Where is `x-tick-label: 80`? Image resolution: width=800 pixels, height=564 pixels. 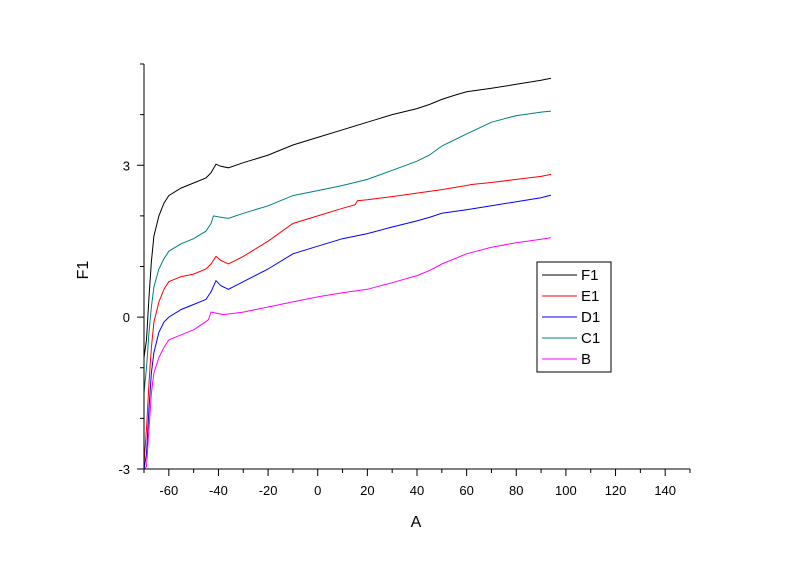
x-tick-label: 80 is located at coordinates (516, 490).